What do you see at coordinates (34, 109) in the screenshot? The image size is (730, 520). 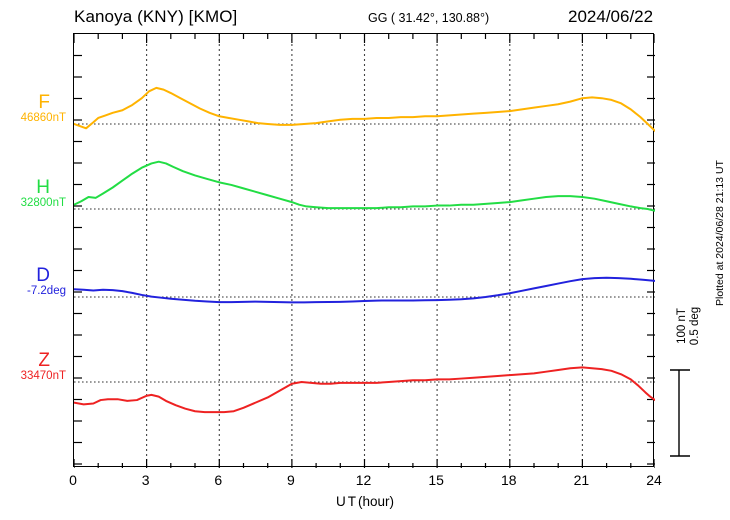 I see `component-label-f: F 46860nT` at bounding box center [34, 109].